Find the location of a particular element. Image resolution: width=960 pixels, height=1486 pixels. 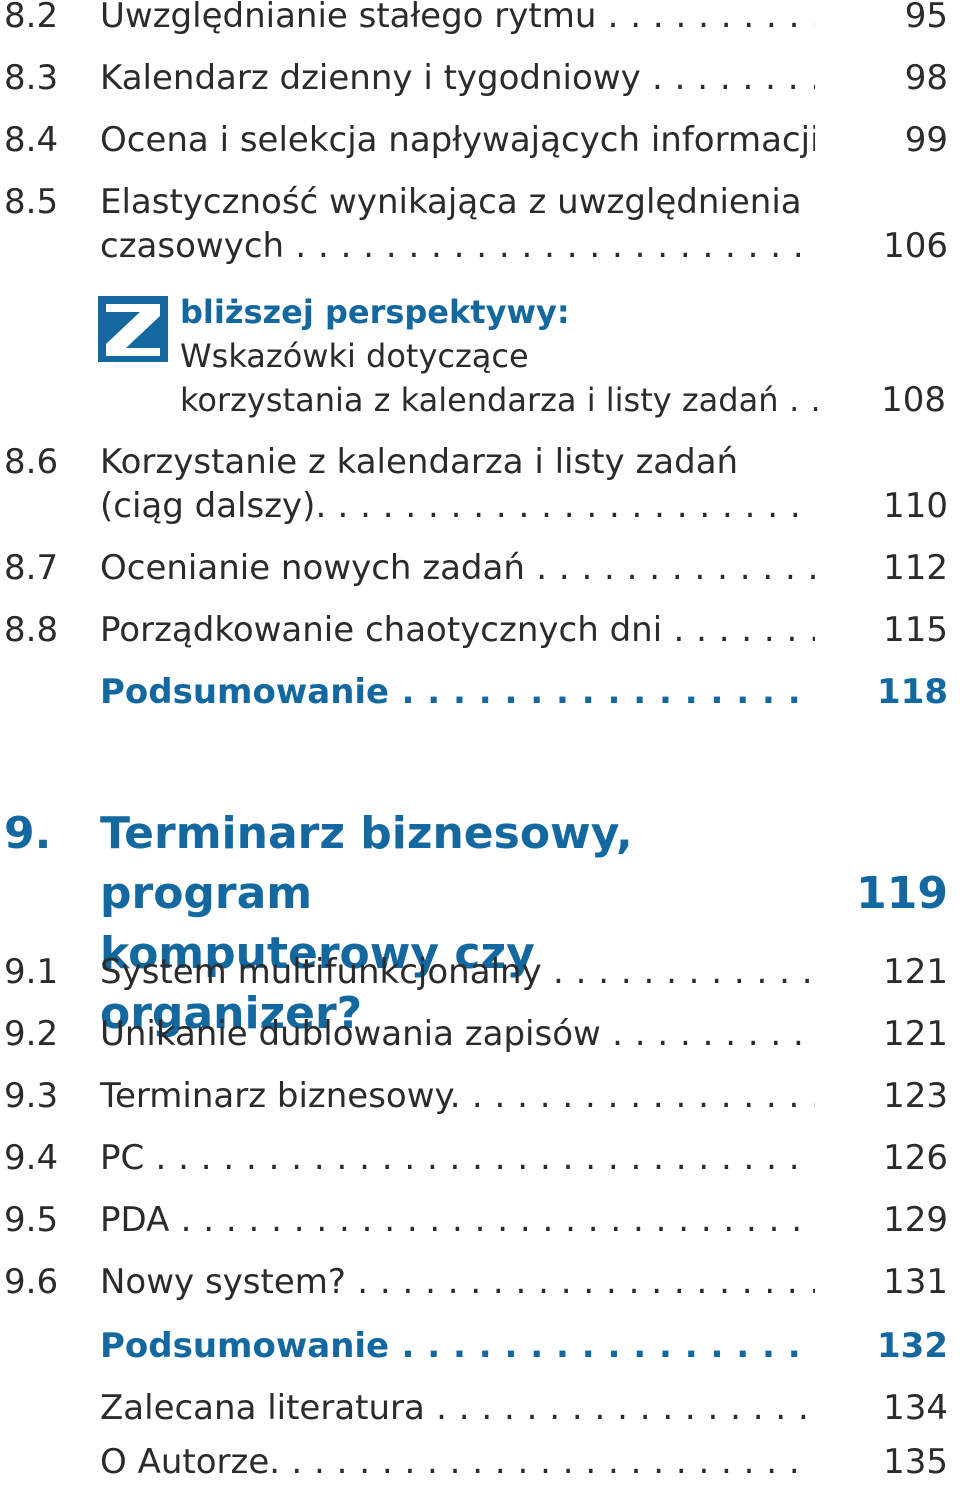

section-number: 9.4 is located at coordinates (31, 1158).